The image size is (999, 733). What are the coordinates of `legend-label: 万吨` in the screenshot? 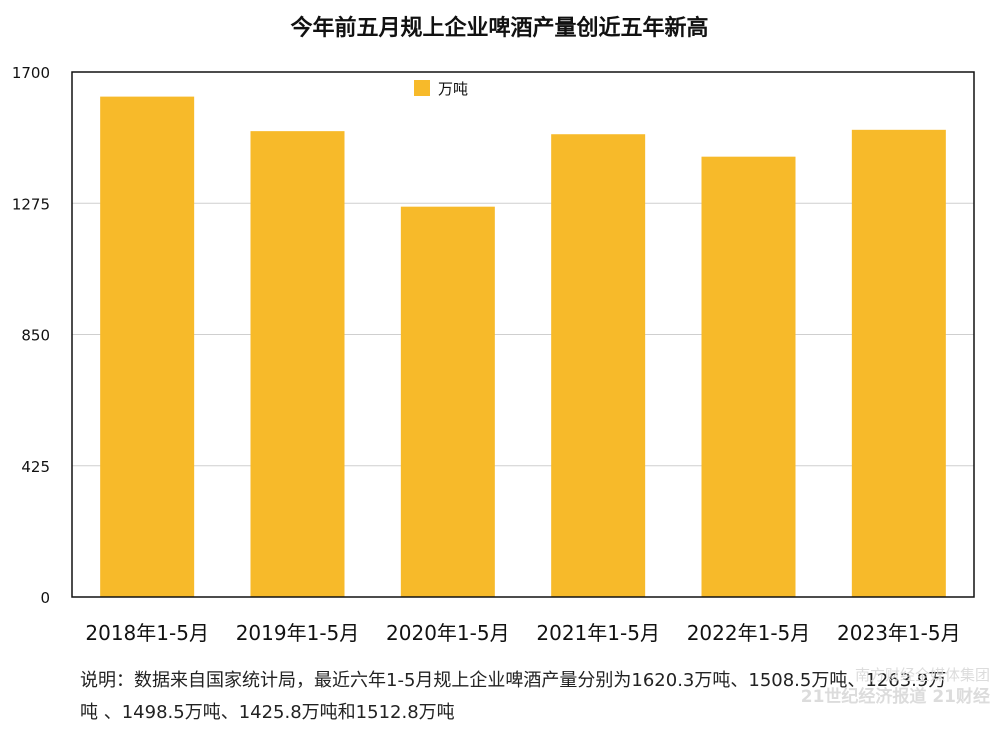 It's located at (453, 89).